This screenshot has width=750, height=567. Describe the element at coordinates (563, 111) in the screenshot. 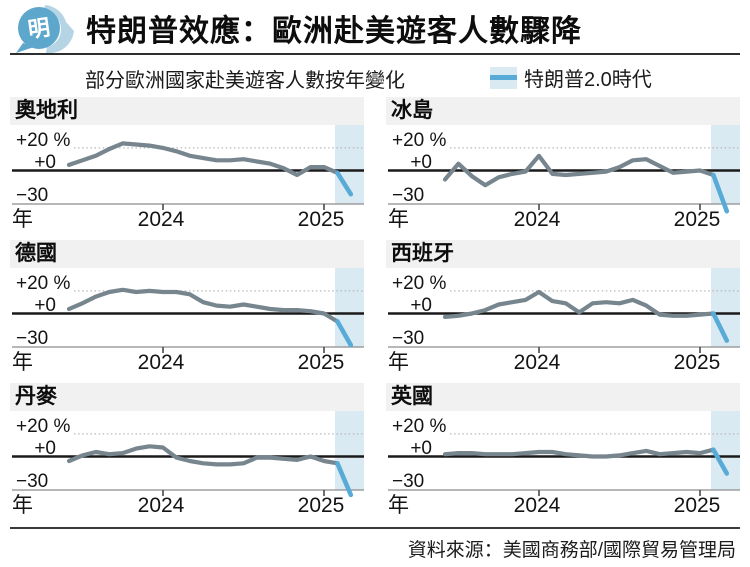

I see `panel-title: 冰島` at that location.